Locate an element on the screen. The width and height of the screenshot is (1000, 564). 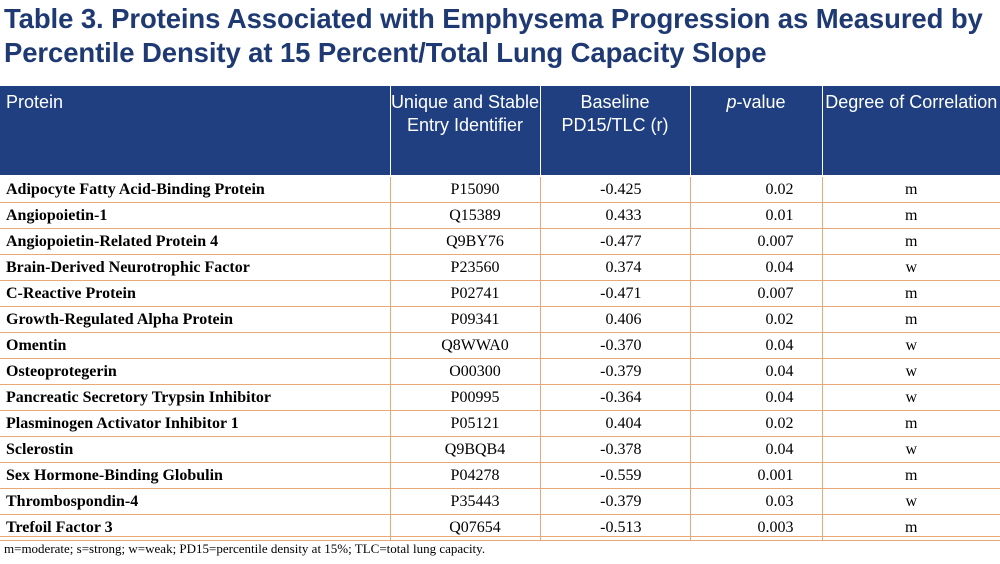
cell-identifier: P00995 is located at coordinates (464, 397).